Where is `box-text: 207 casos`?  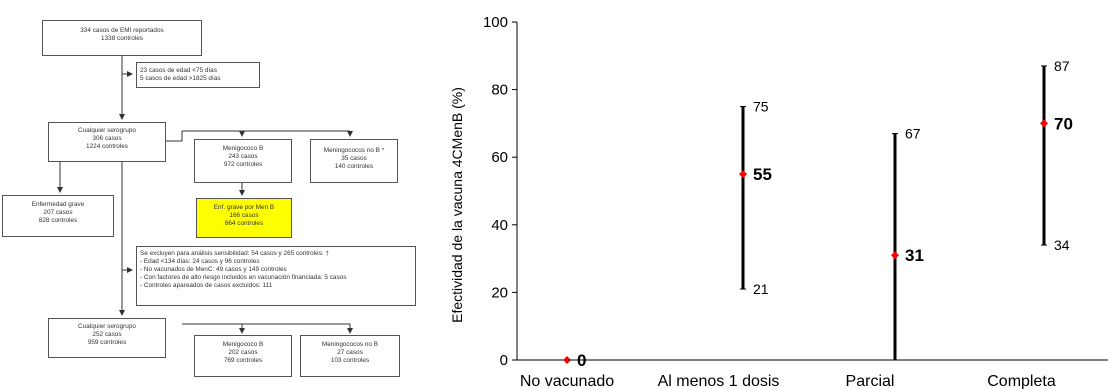
box-text: 207 casos is located at coordinates (58, 212).